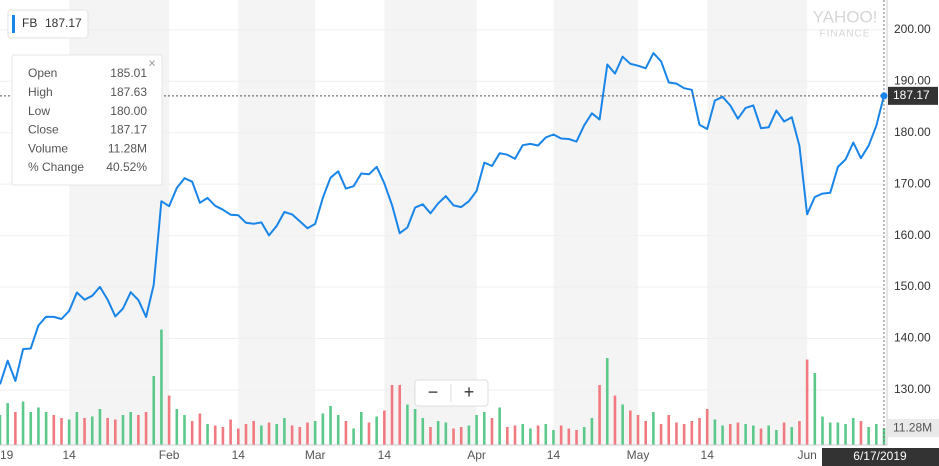 The height and width of the screenshot is (466, 939). What do you see at coordinates (806, 455) in the screenshot?
I see `x-tick-label: Jun` at bounding box center [806, 455].